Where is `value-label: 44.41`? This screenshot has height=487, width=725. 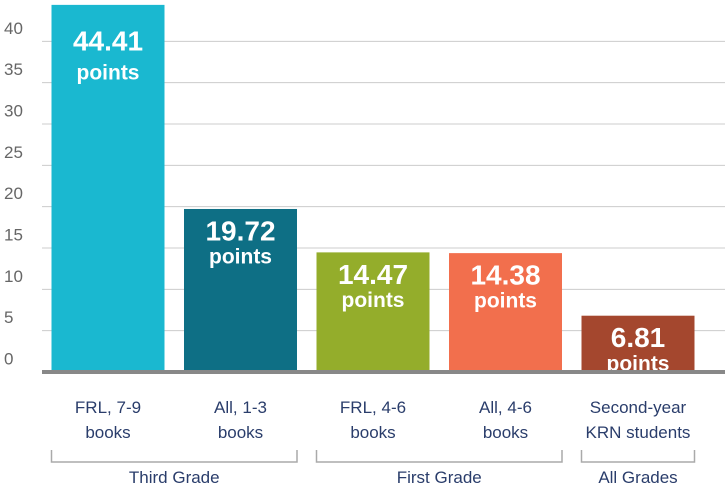
value-label: 44.41 is located at coordinates (108, 40).